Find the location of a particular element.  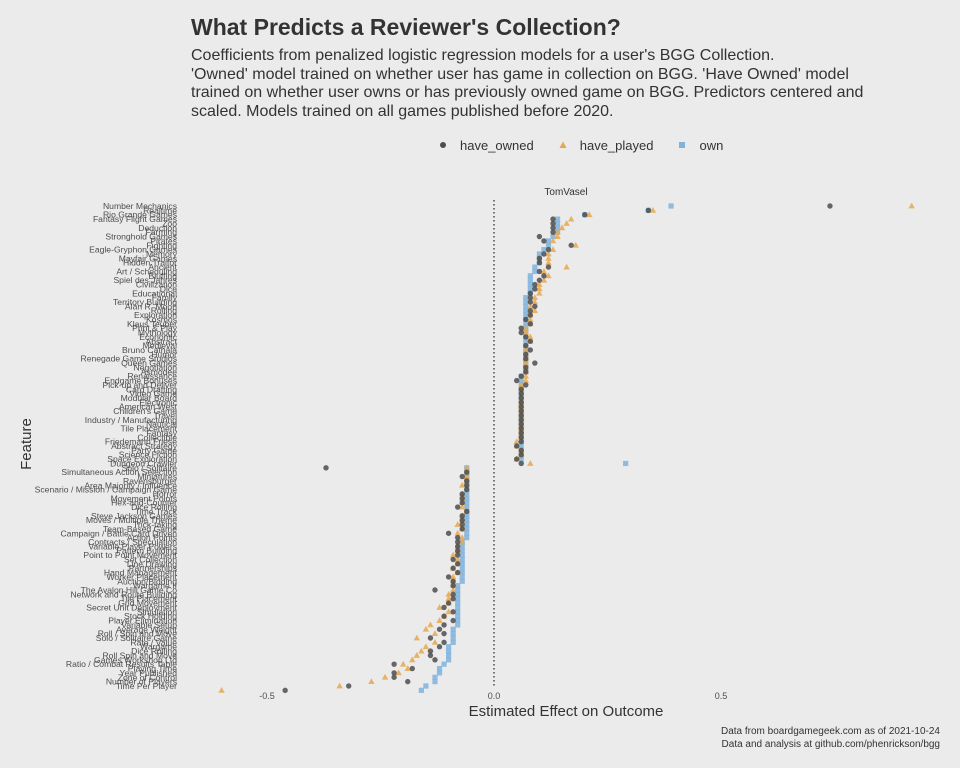

legend-label-own: own is located at coordinates (711, 145).